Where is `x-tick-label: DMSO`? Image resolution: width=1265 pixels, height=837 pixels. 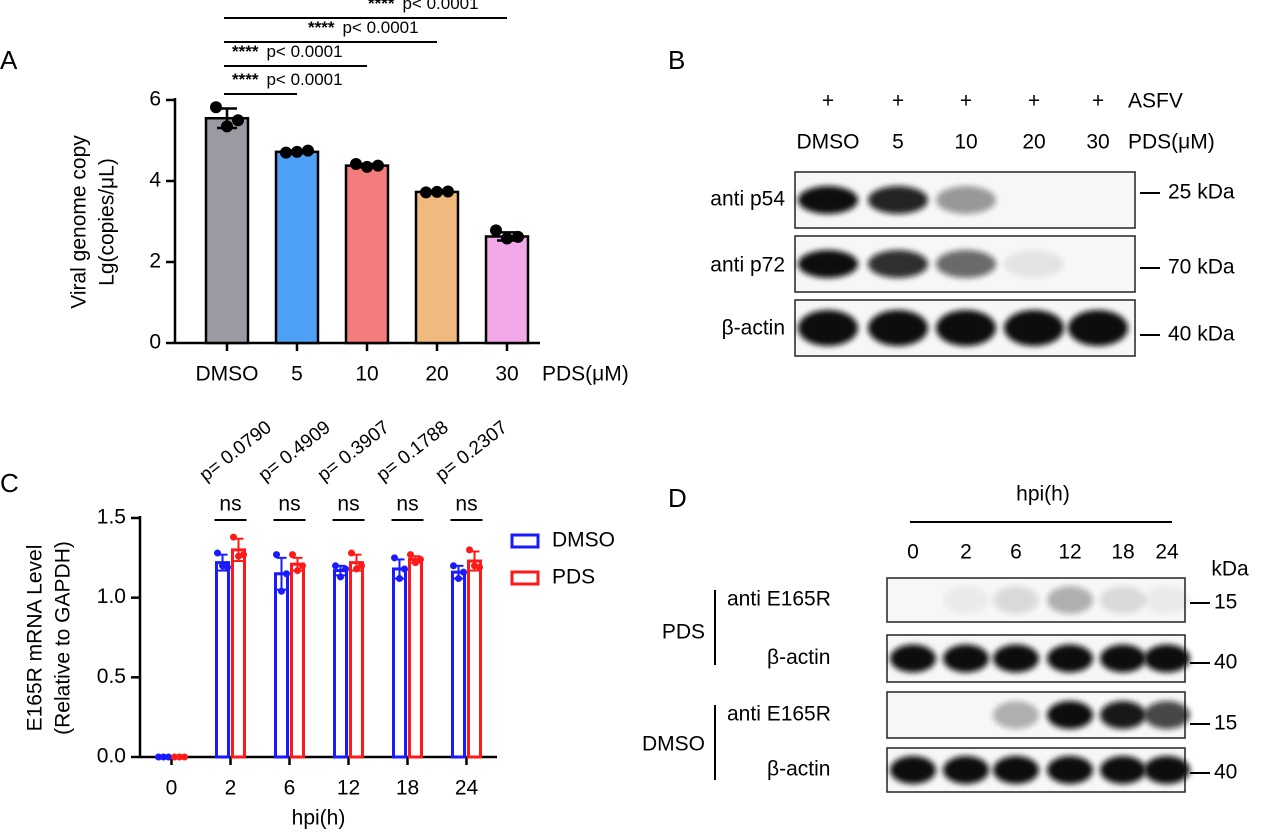
x-tick-label: DMSO is located at coordinates (227, 374).